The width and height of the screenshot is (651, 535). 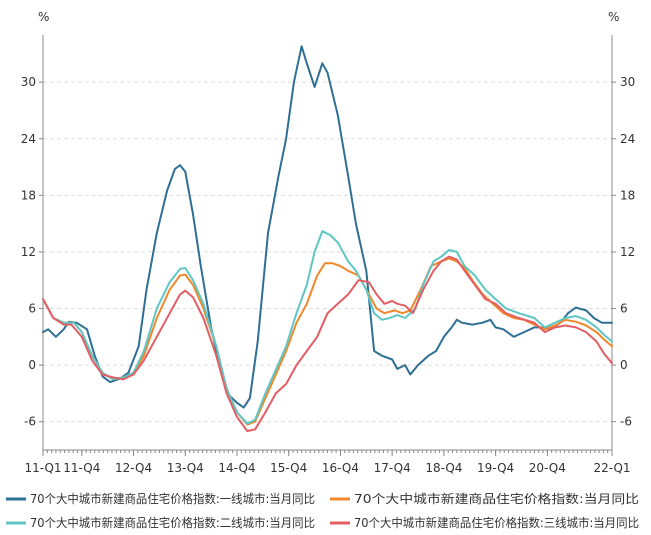 I want to click on y-tick-label-left: 30, so click(x=28, y=82).